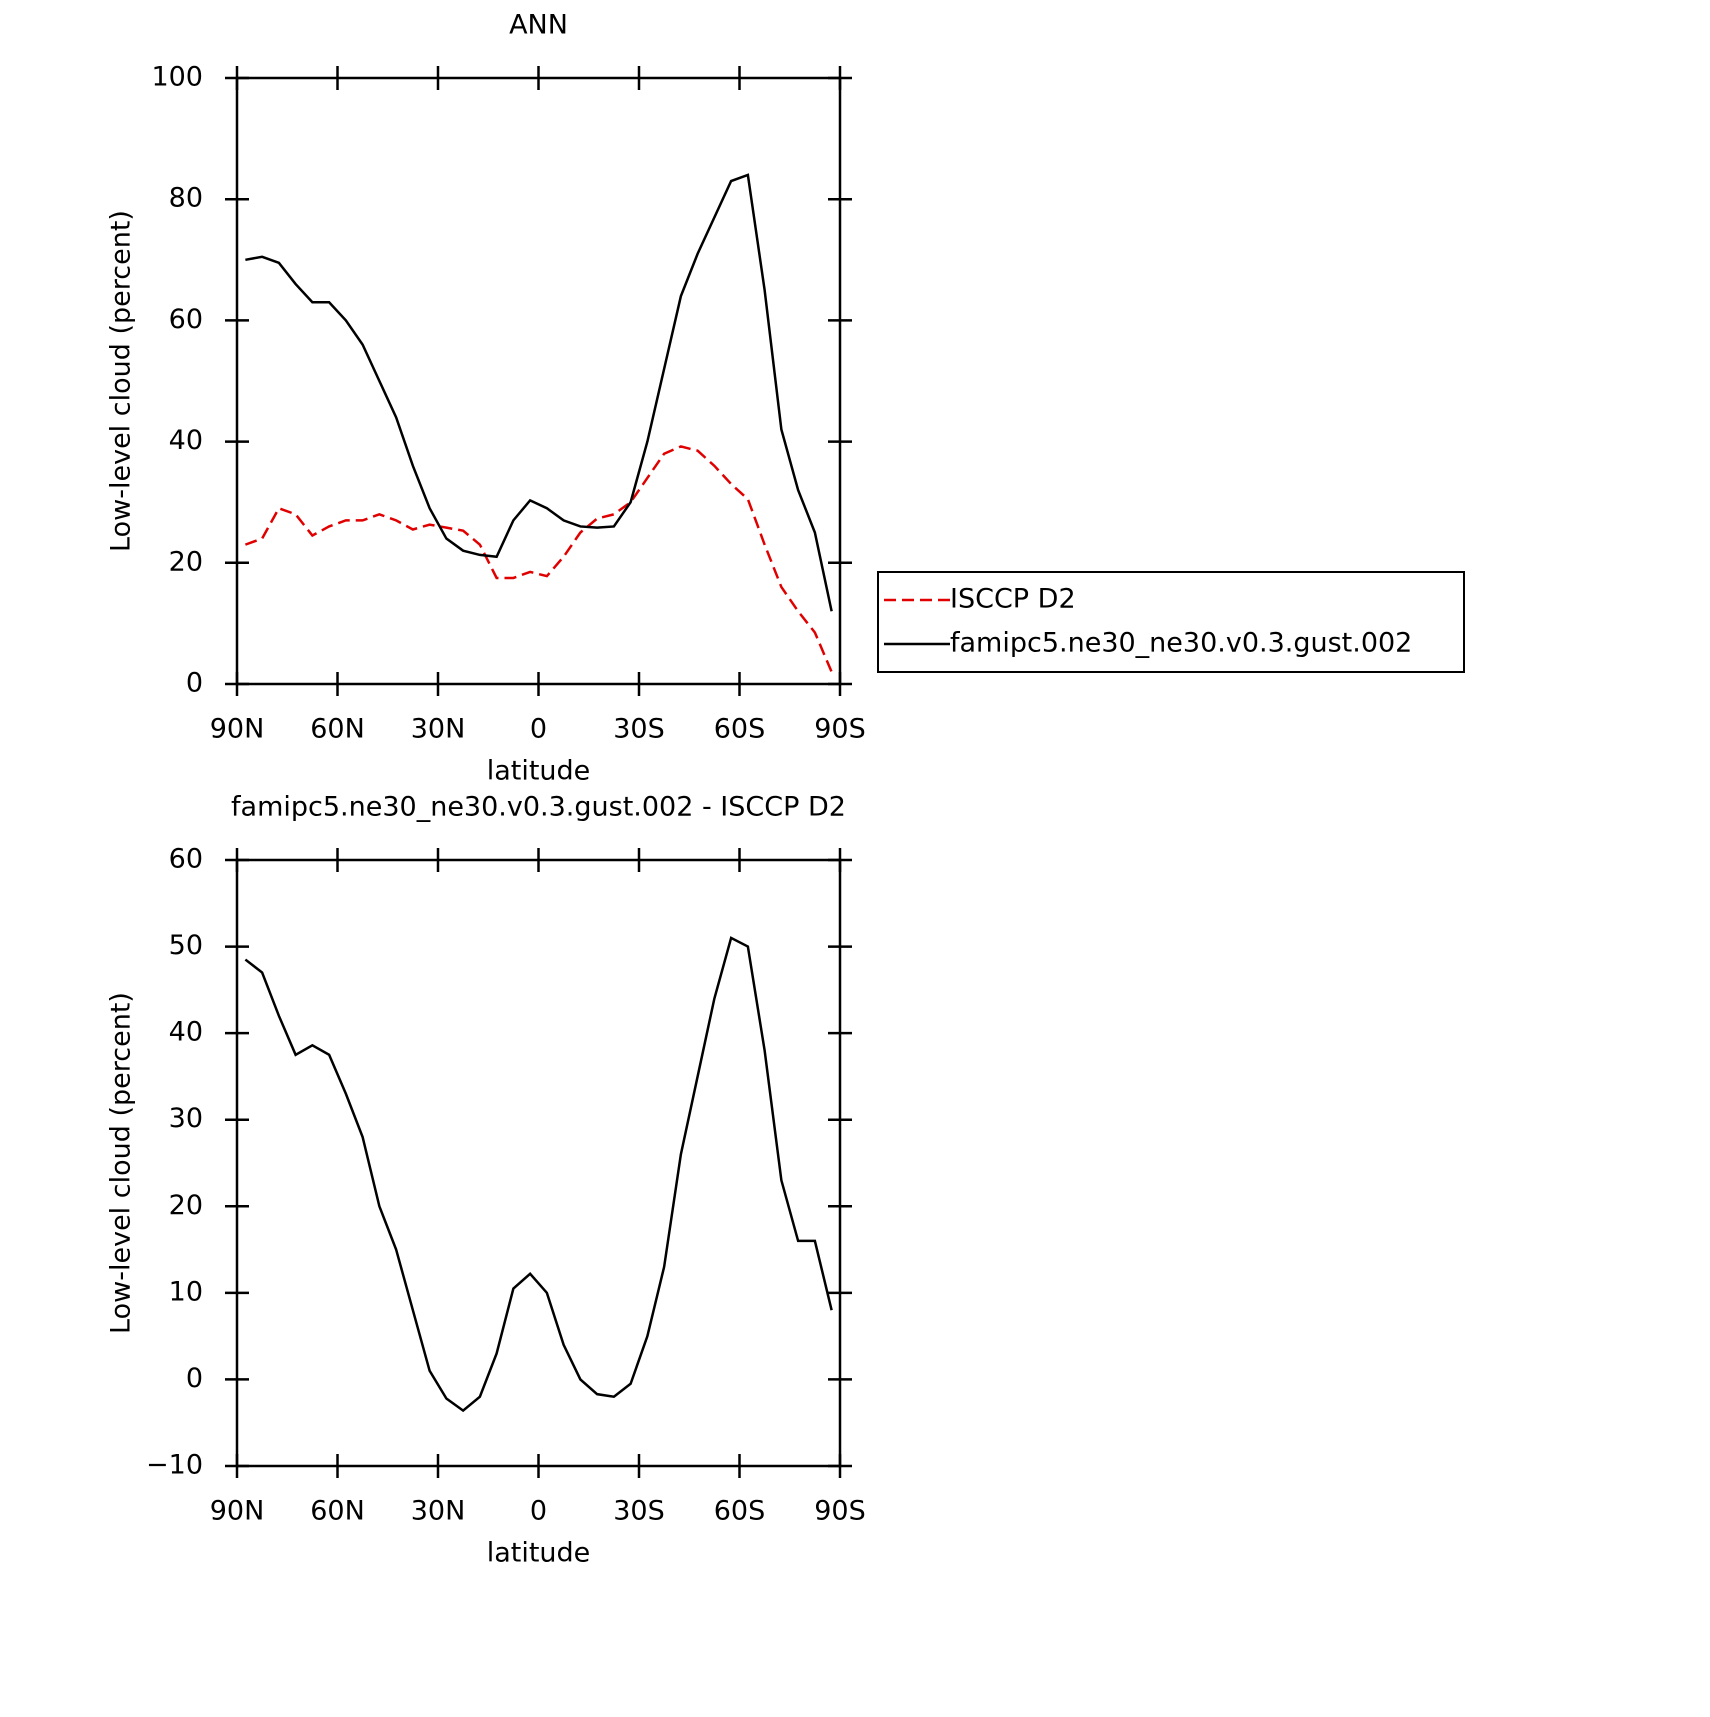  I want to click on y-tick-label: 10, so click(186, 1291).